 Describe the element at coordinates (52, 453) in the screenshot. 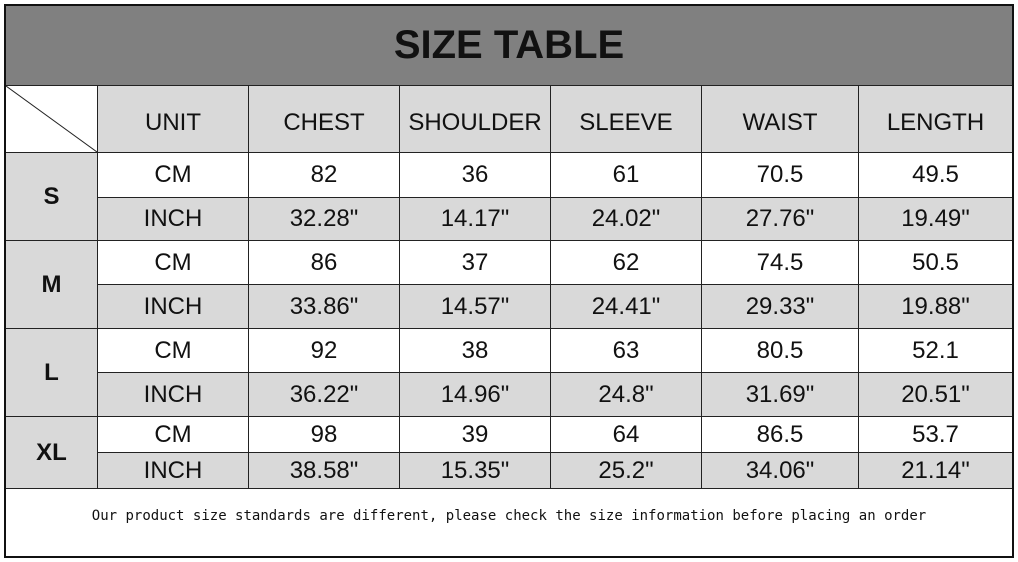

I see `size-label: XL` at that location.